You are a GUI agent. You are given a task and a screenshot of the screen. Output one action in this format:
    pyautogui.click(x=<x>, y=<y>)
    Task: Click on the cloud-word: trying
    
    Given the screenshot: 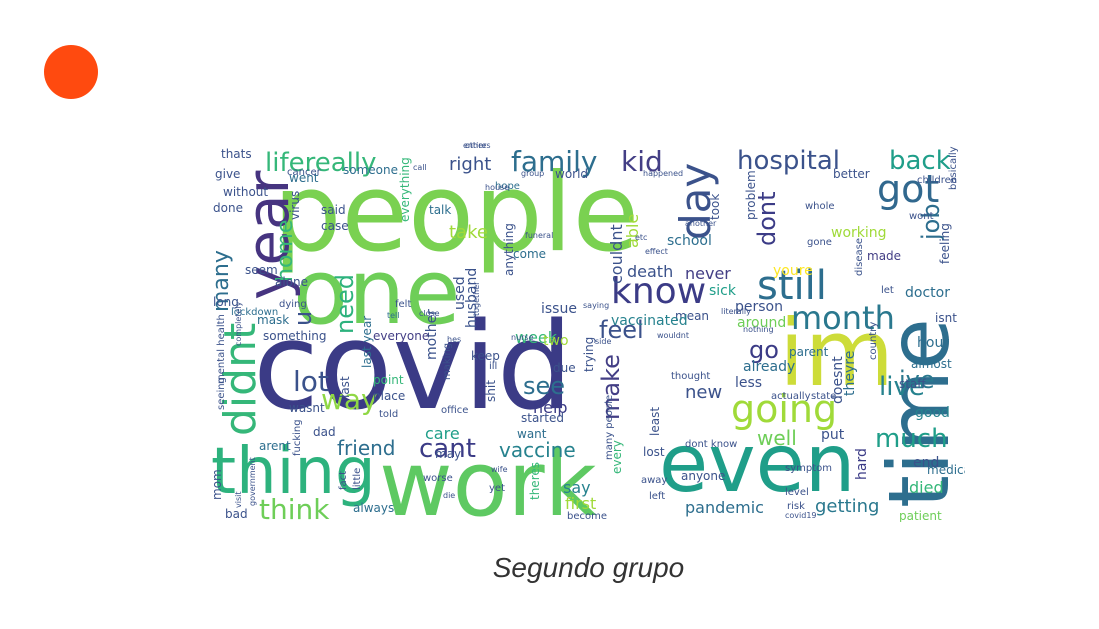 What is the action you would take?
    pyautogui.click(x=589, y=354)
    